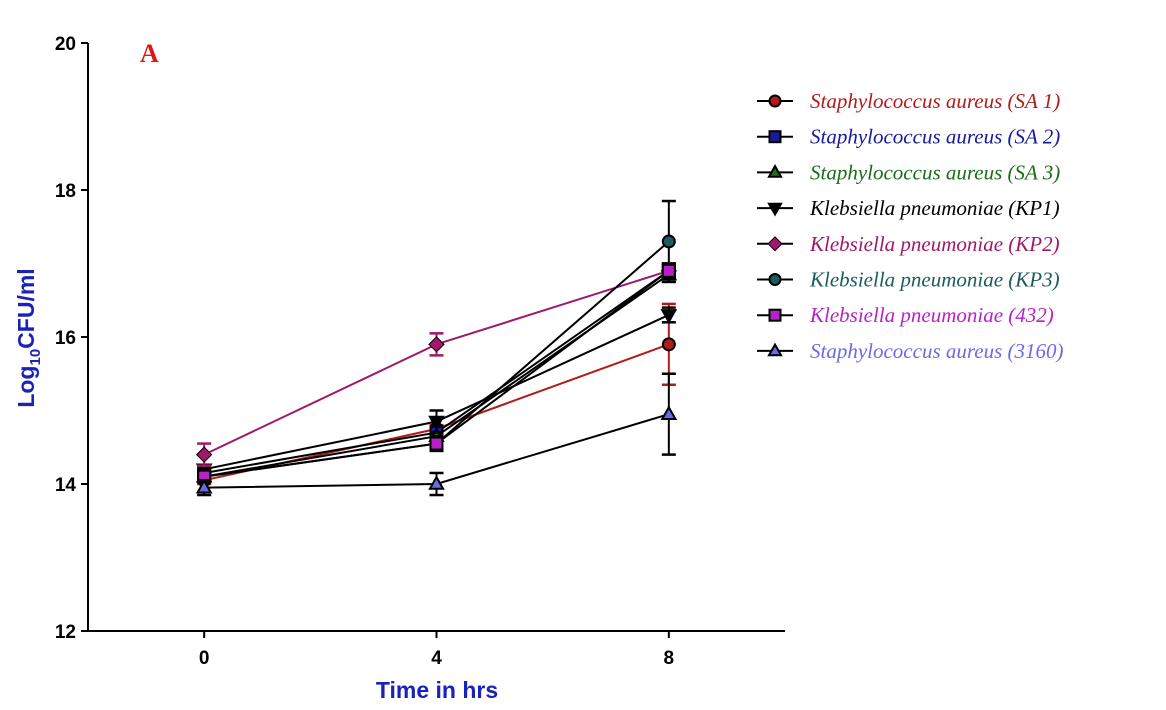 This screenshot has width=1166, height=710. I want to click on legend-label: Klebsiella pneumoniae (KP2), so click(934, 244).